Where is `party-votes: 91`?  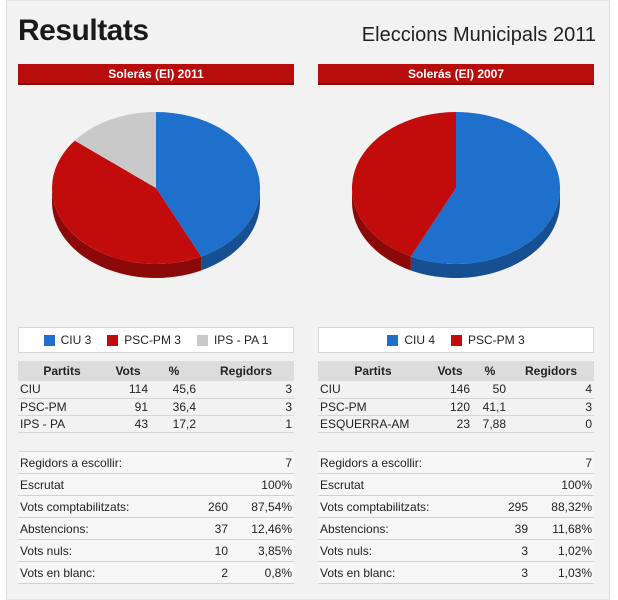
party-votes: 91 is located at coordinates (128, 407).